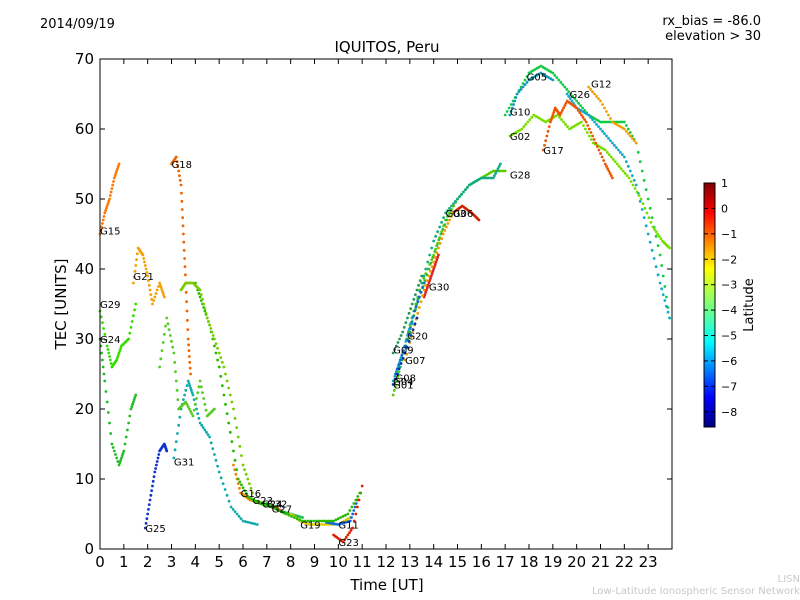 Image resolution: width=800 pixels, height=600 pixels. I want to click on series-G30, so click(431, 276).